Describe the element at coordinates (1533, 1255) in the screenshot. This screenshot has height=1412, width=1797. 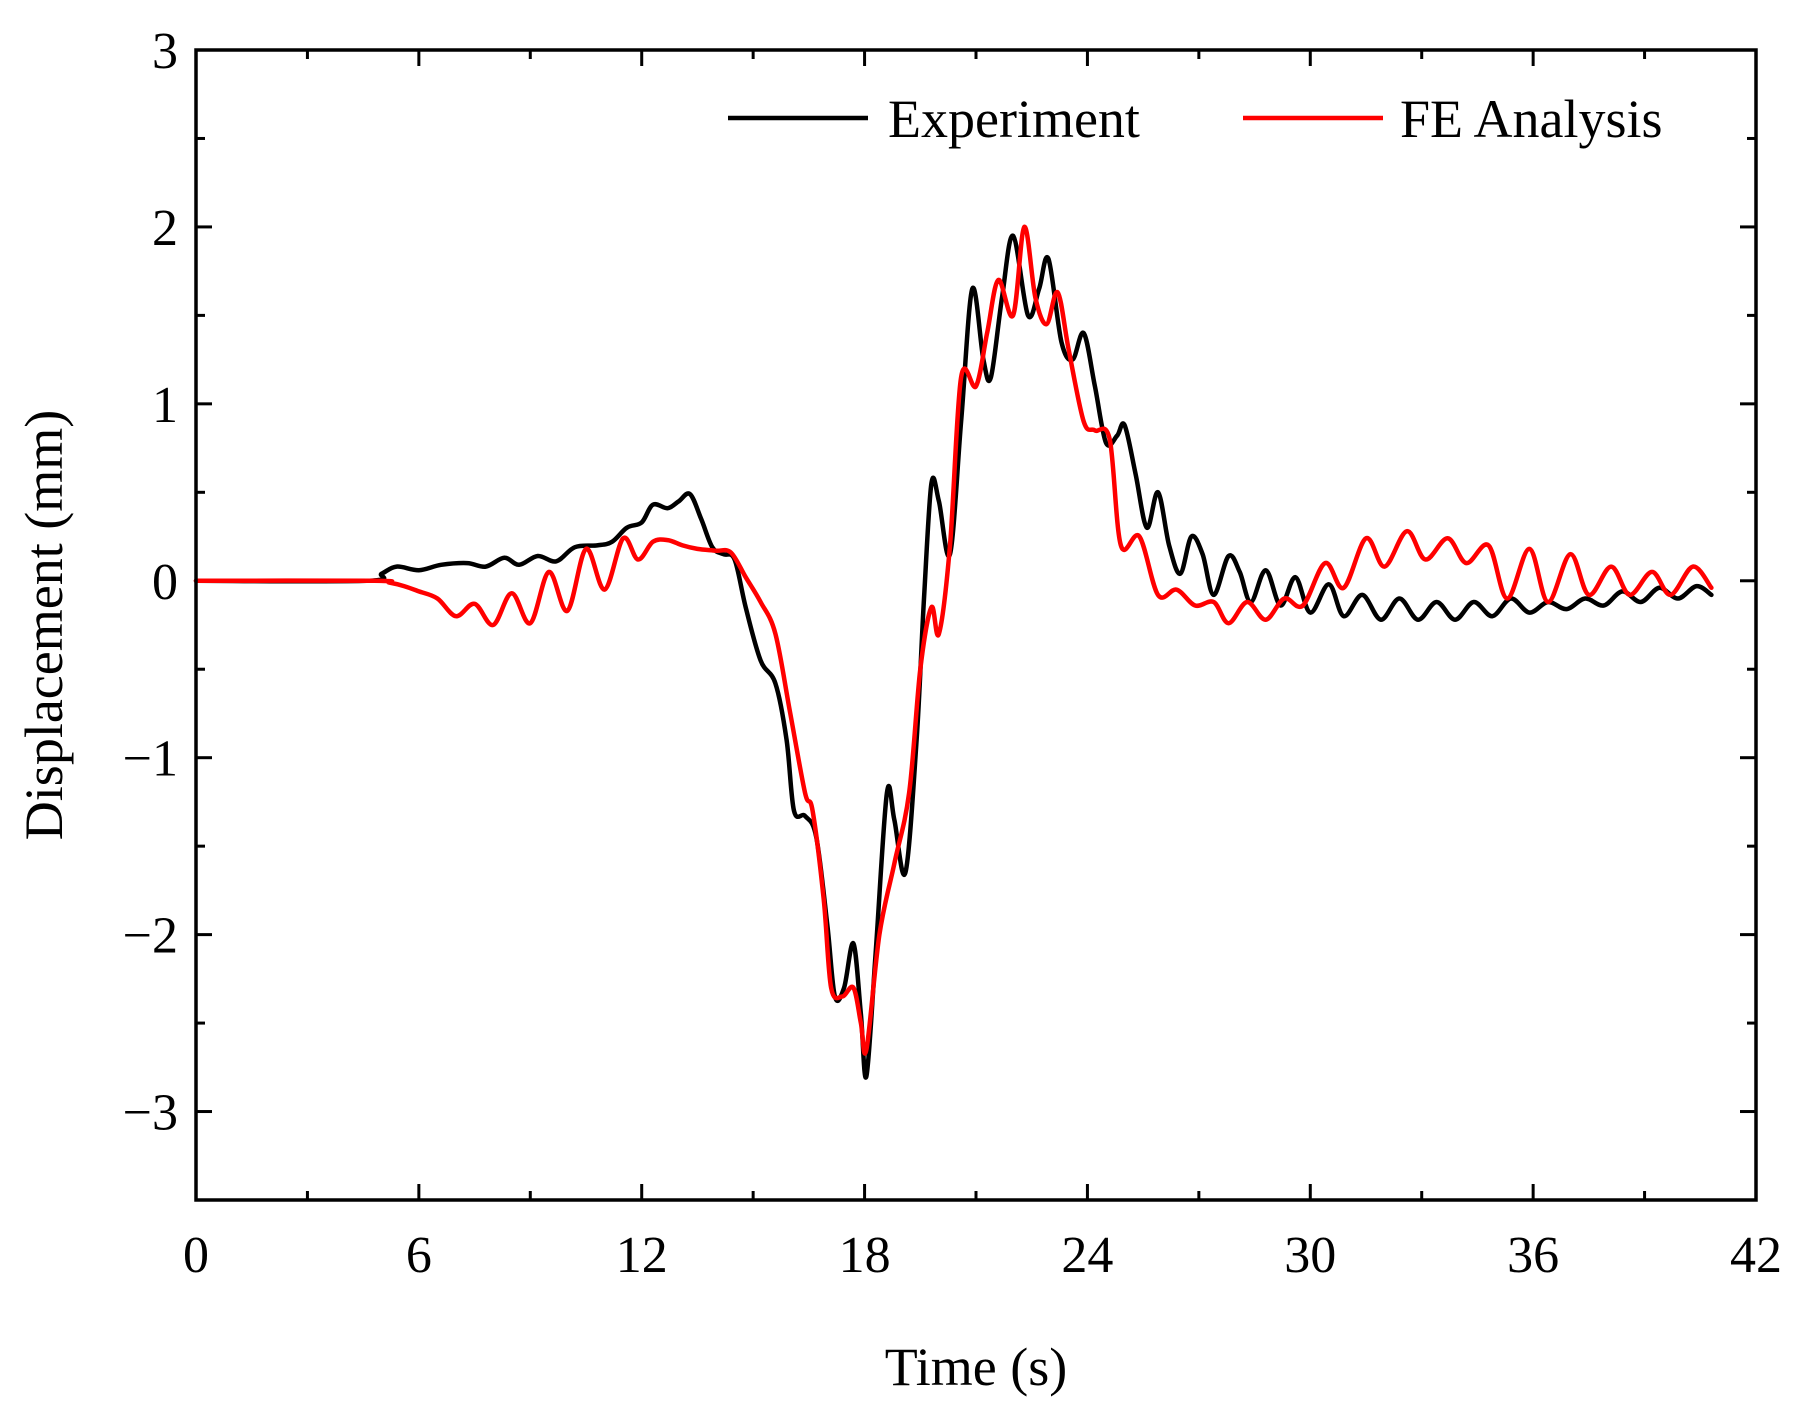
I see `x-tick-label: 36` at that location.